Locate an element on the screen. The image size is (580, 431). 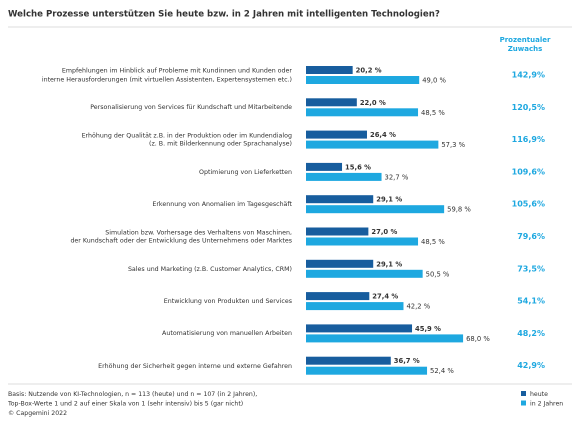
category-label: Automatisierung von manuellen Arbeiten is located at coordinates (227, 334).